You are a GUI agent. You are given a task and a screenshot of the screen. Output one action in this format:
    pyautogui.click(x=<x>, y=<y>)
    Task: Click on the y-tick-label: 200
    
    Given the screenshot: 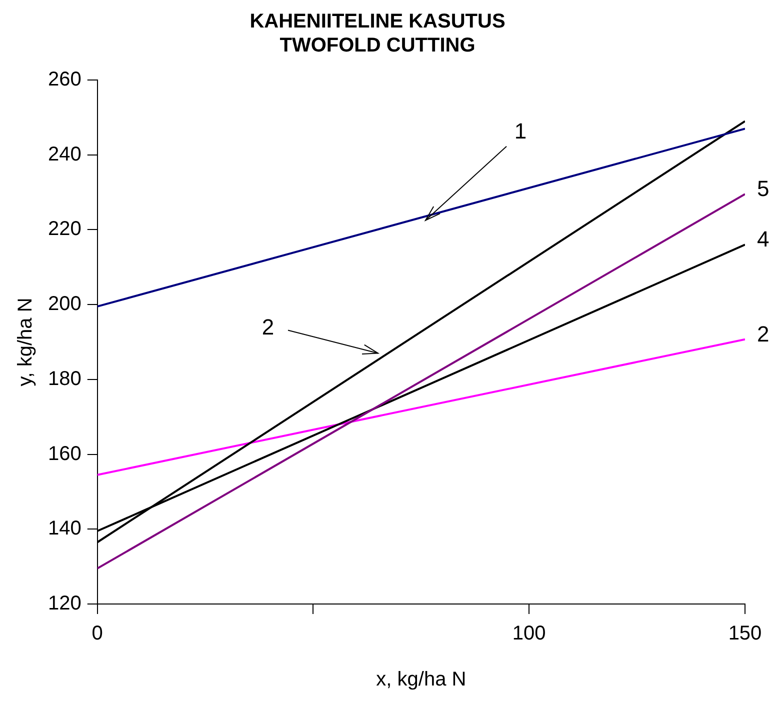 What is the action you would take?
    pyautogui.click(x=65, y=304)
    